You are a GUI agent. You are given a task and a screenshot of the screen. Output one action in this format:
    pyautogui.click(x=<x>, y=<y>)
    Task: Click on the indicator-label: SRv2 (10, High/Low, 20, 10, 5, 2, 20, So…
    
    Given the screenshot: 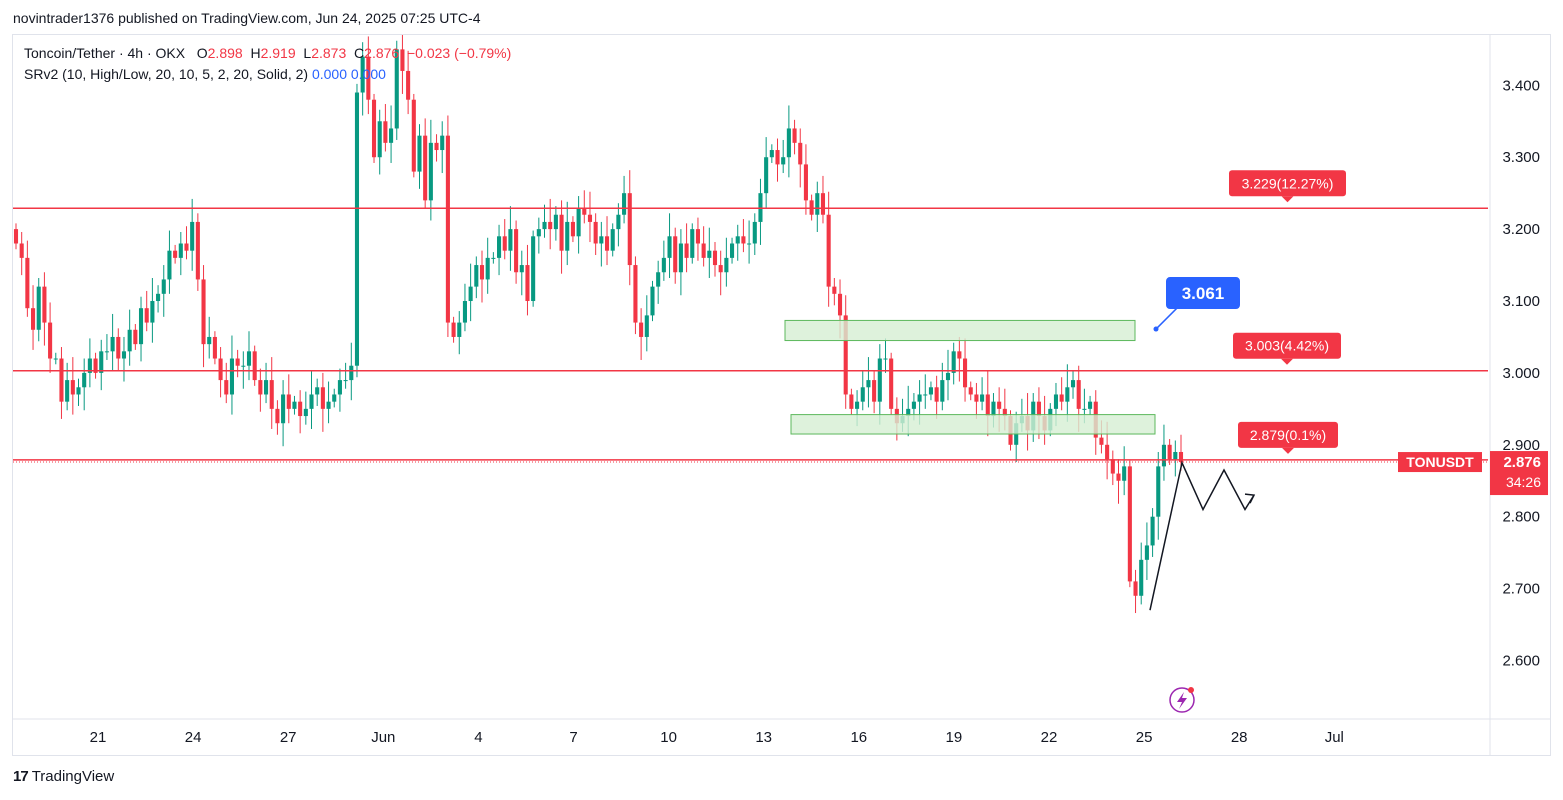 What is the action you would take?
    pyautogui.click(x=166, y=74)
    